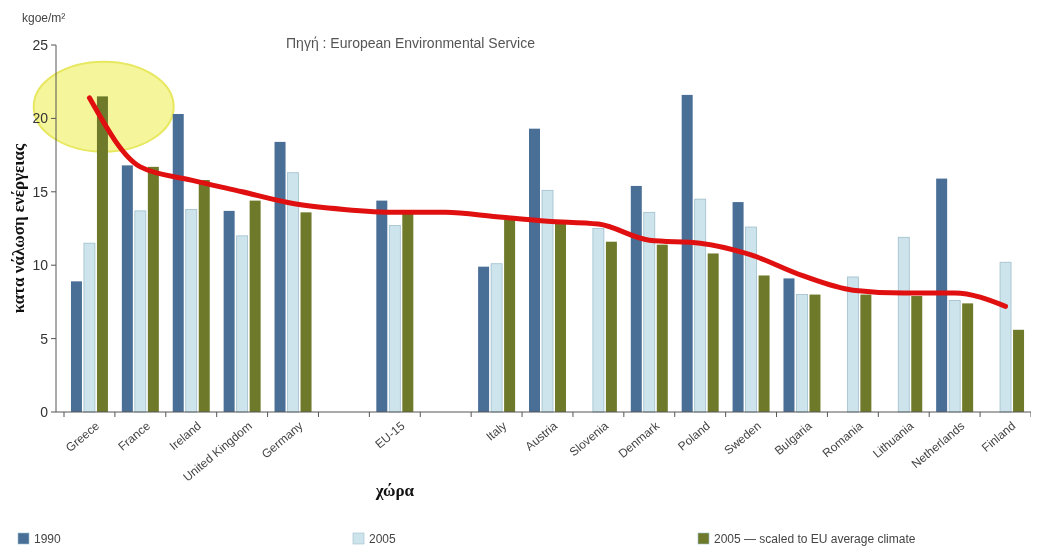 The width and height of the screenshot is (1039, 560). What do you see at coordinates (44, 411) in the screenshot?
I see `y-tick-label: 0` at bounding box center [44, 411].